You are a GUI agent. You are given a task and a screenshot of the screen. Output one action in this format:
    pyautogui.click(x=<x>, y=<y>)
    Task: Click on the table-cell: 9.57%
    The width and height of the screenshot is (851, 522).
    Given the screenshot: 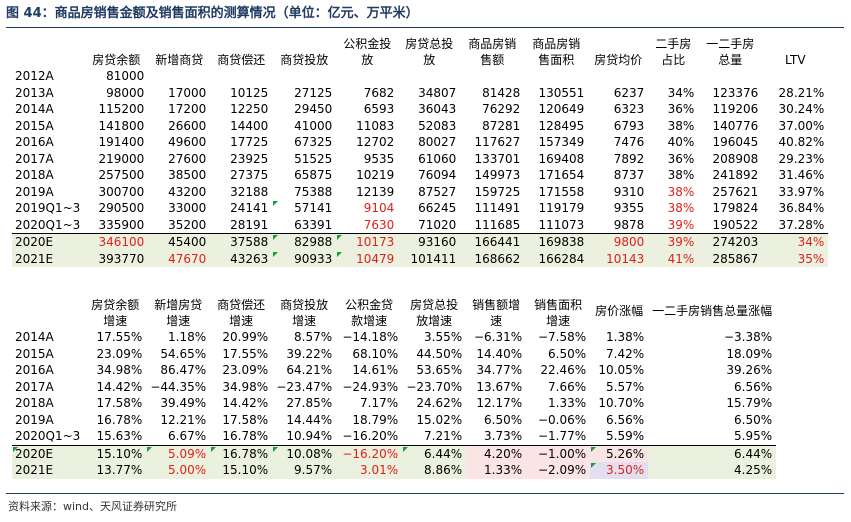 What is the action you would take?
    pyautogui.click(x=313, y=470)
    